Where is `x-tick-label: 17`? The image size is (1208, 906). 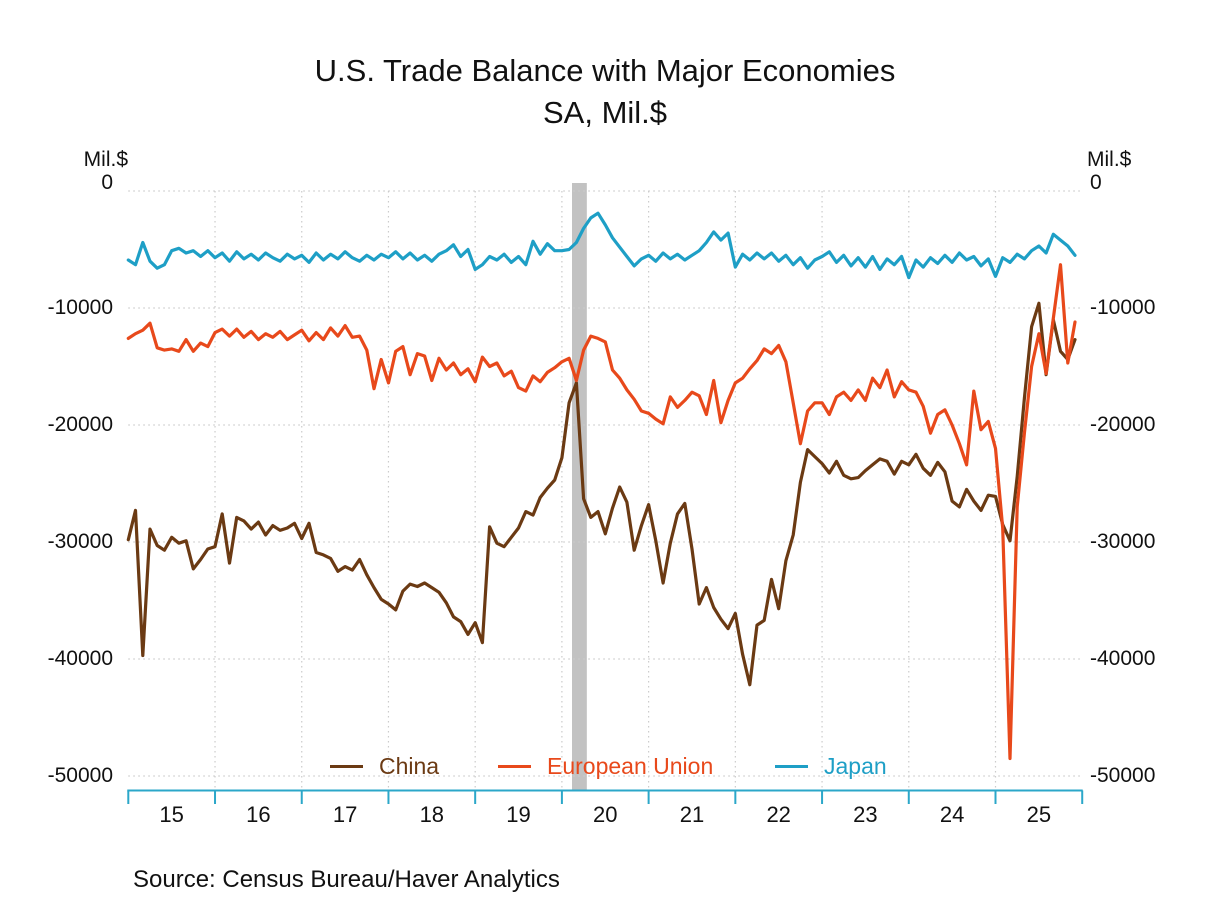
x-tick-label: 17 is located at coordinates (345, 814).